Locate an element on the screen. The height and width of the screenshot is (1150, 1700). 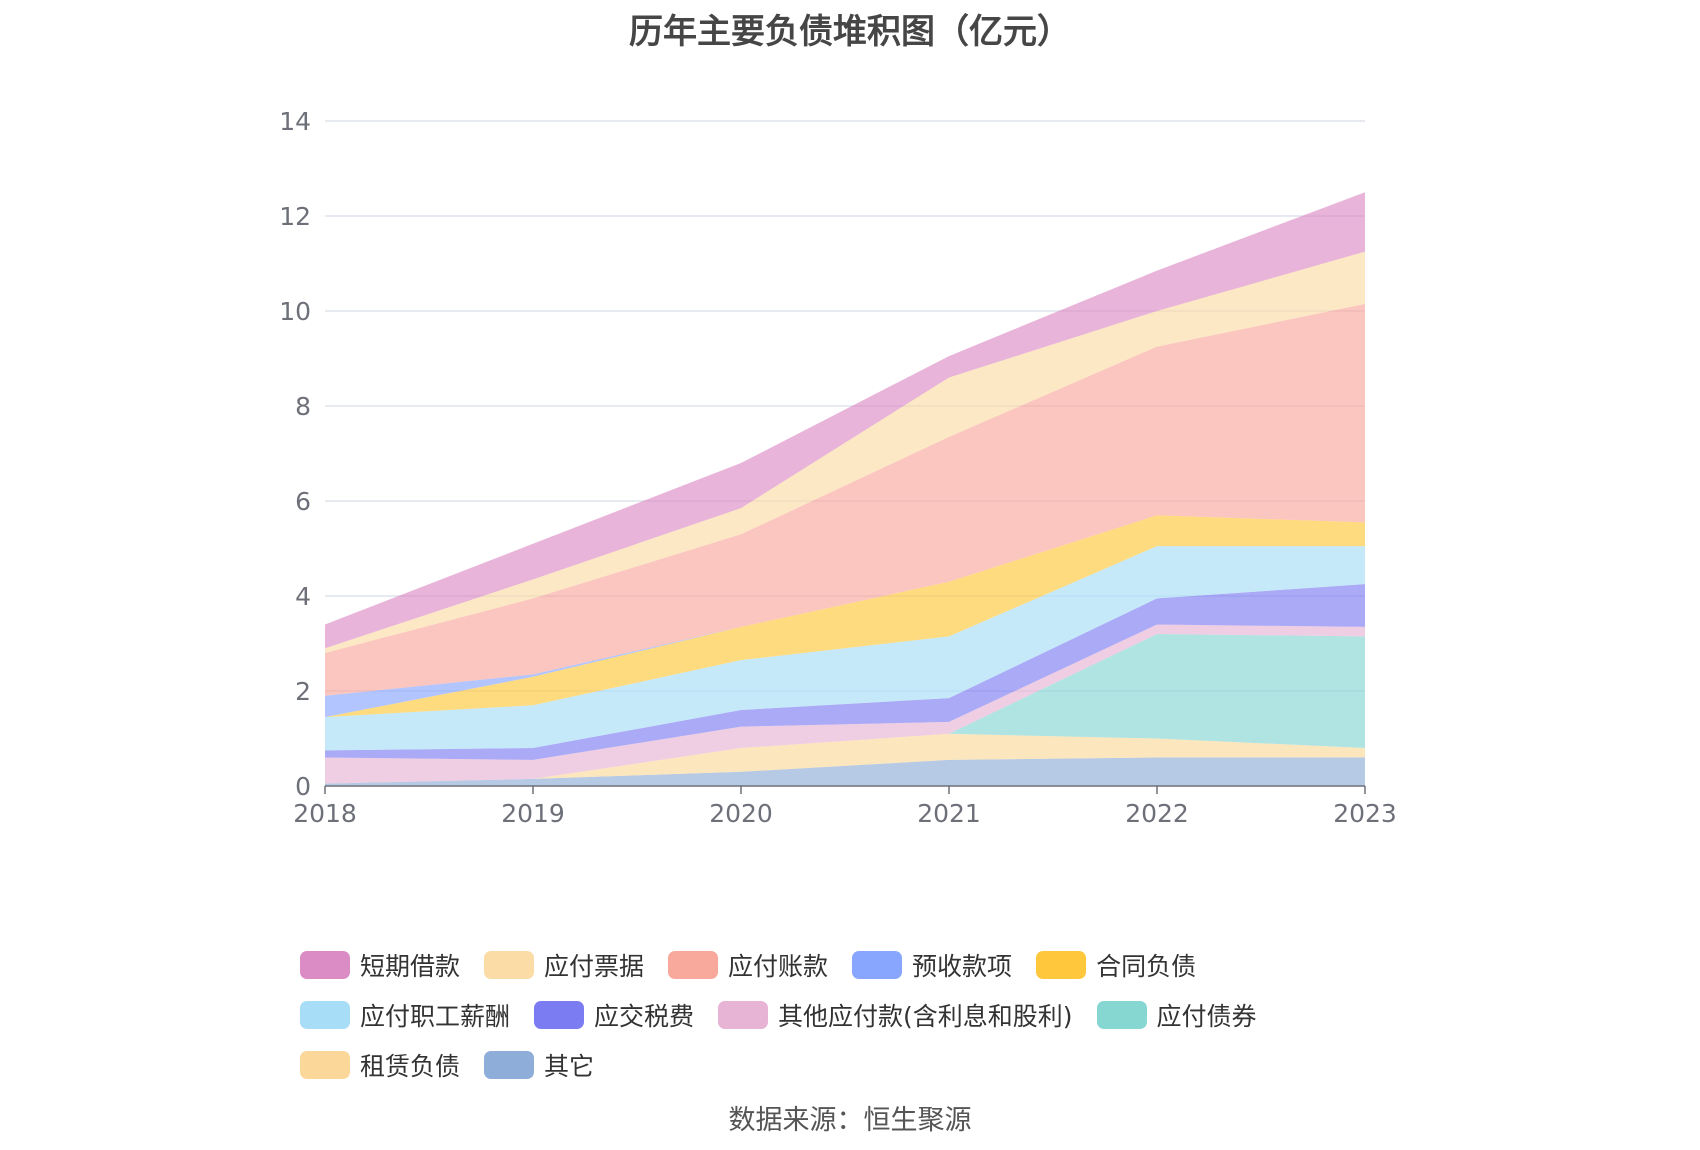
legend-item: 租赁负债 is located at coordinates (380, 1065).